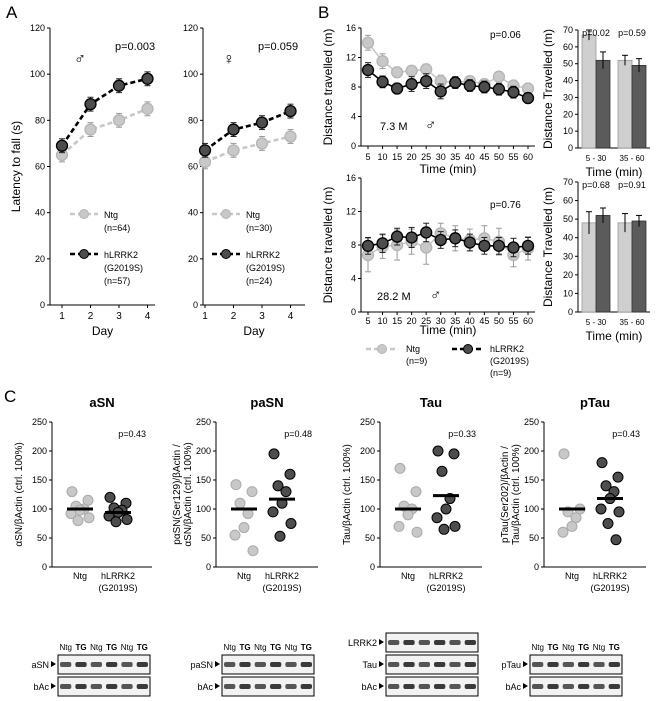 The width and height of the screenshot is (660, 701). I want to click on p-value: p=0.02, so click(596, 33).